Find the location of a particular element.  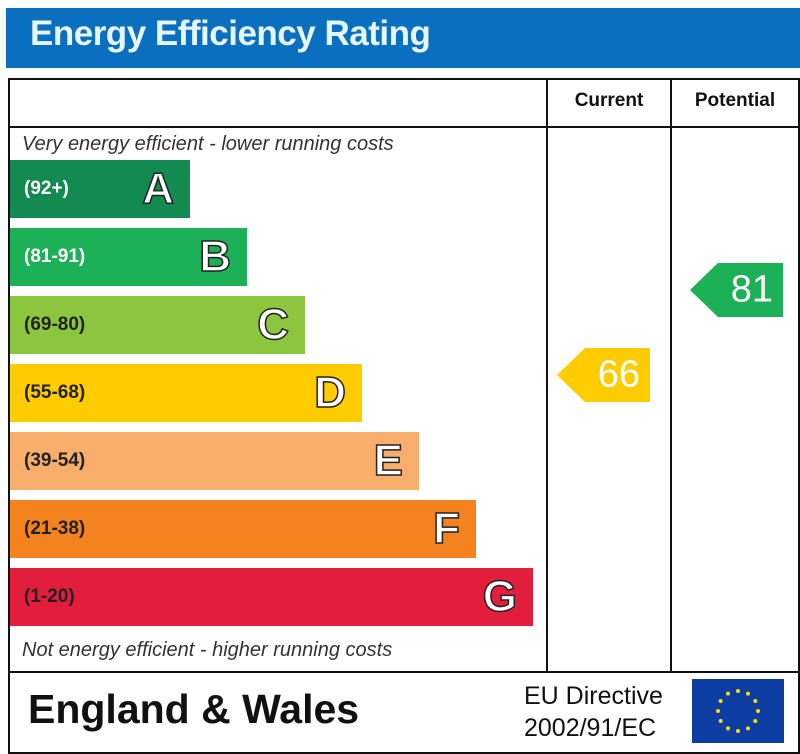

band-range: (55-68) is located at coordinates (55, 392).